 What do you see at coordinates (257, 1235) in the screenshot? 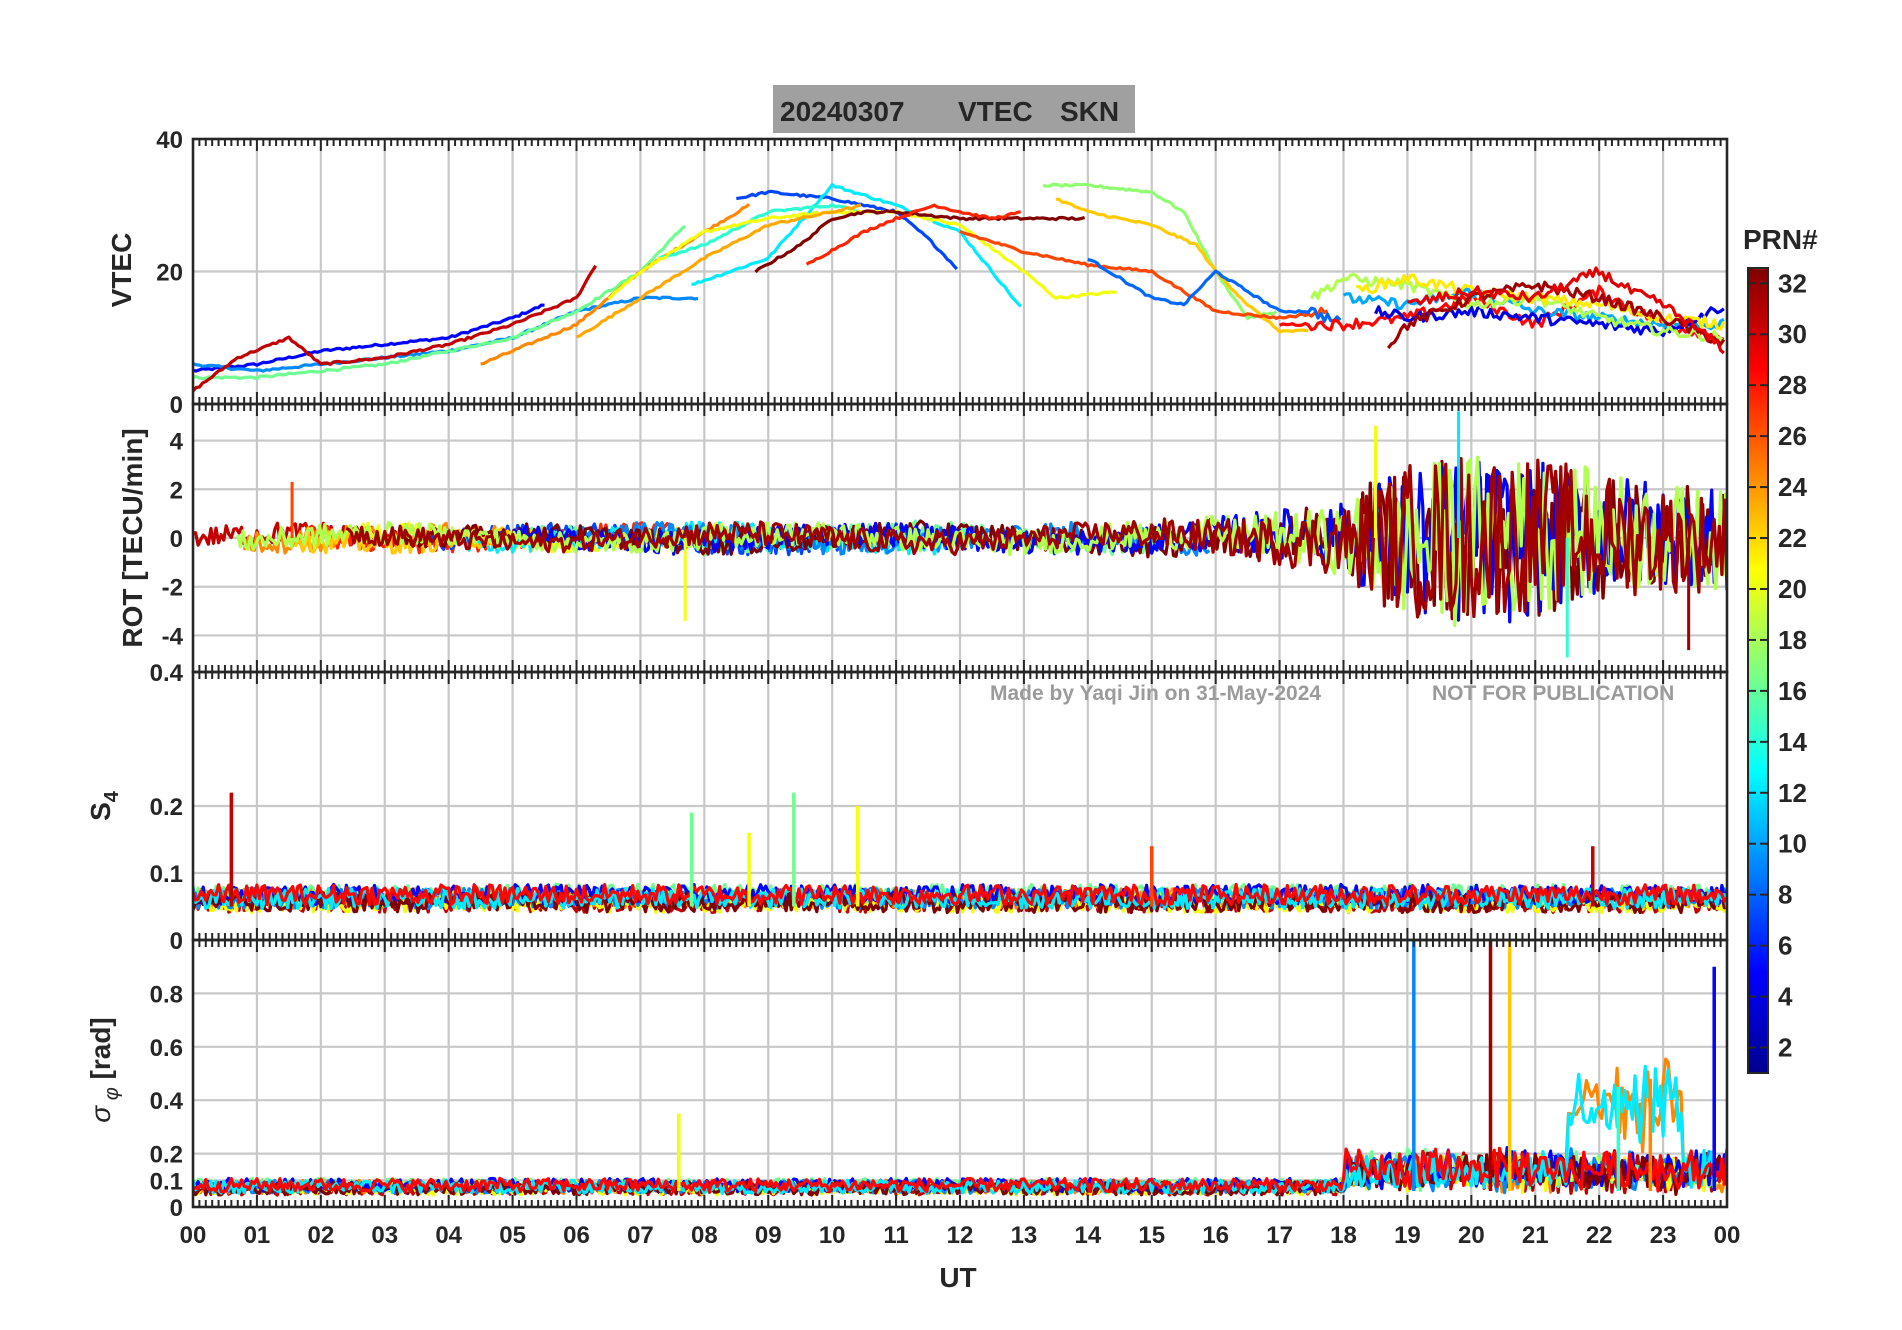
I see `x-tick-label: 01` at bounding box center [257, 1235].